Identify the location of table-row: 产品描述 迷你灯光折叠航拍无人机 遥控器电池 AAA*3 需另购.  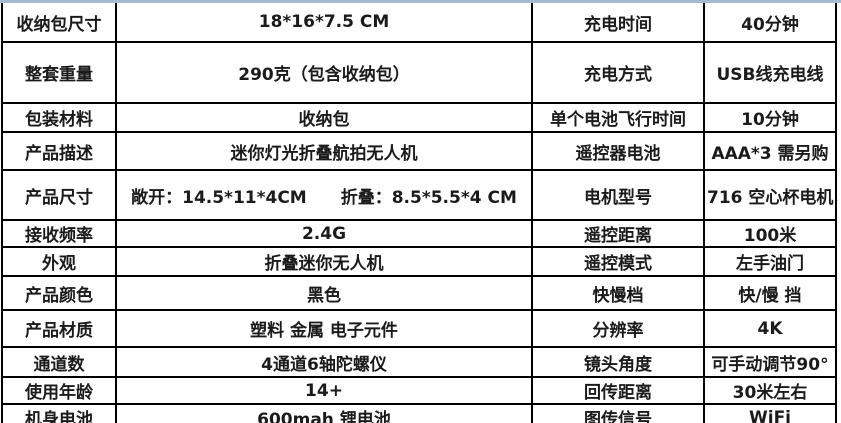
(419, 151).